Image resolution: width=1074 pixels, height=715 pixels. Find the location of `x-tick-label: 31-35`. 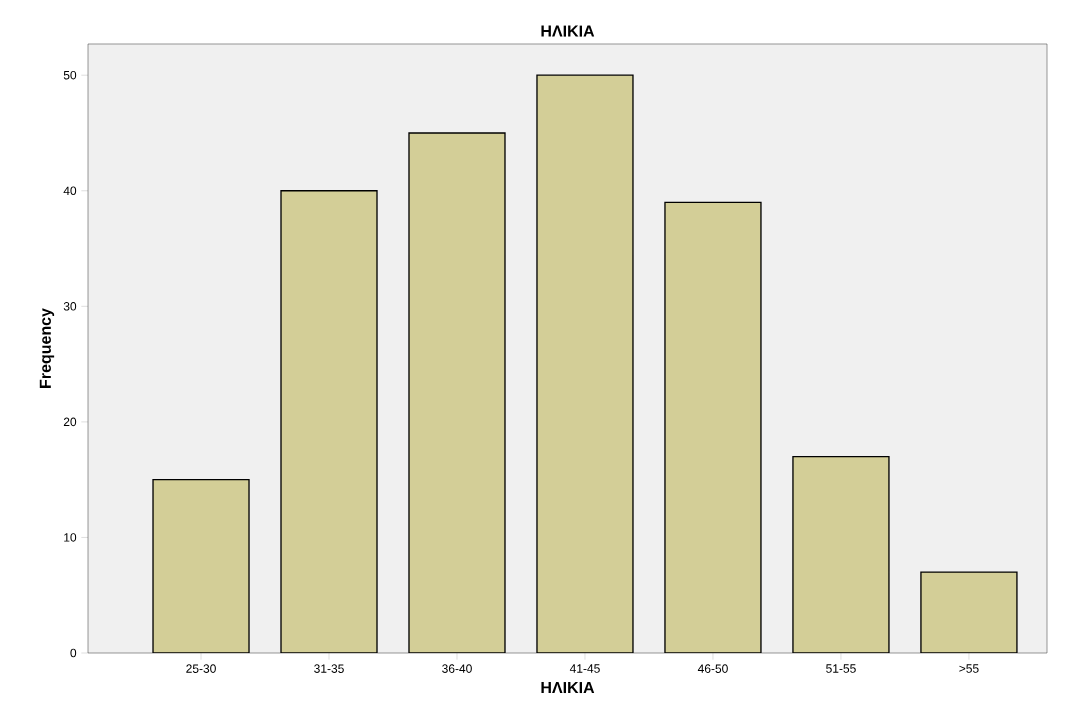

x-tick-label: 31-35 is located at coordinates (329, 668).